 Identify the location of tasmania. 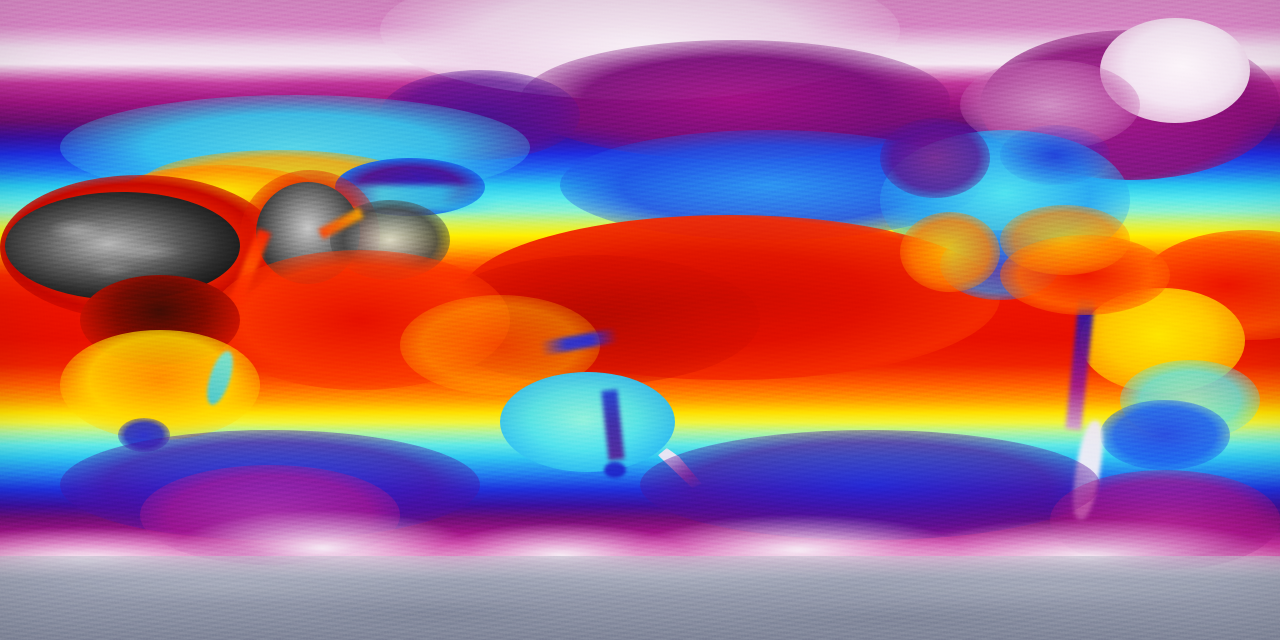
(615, 470).